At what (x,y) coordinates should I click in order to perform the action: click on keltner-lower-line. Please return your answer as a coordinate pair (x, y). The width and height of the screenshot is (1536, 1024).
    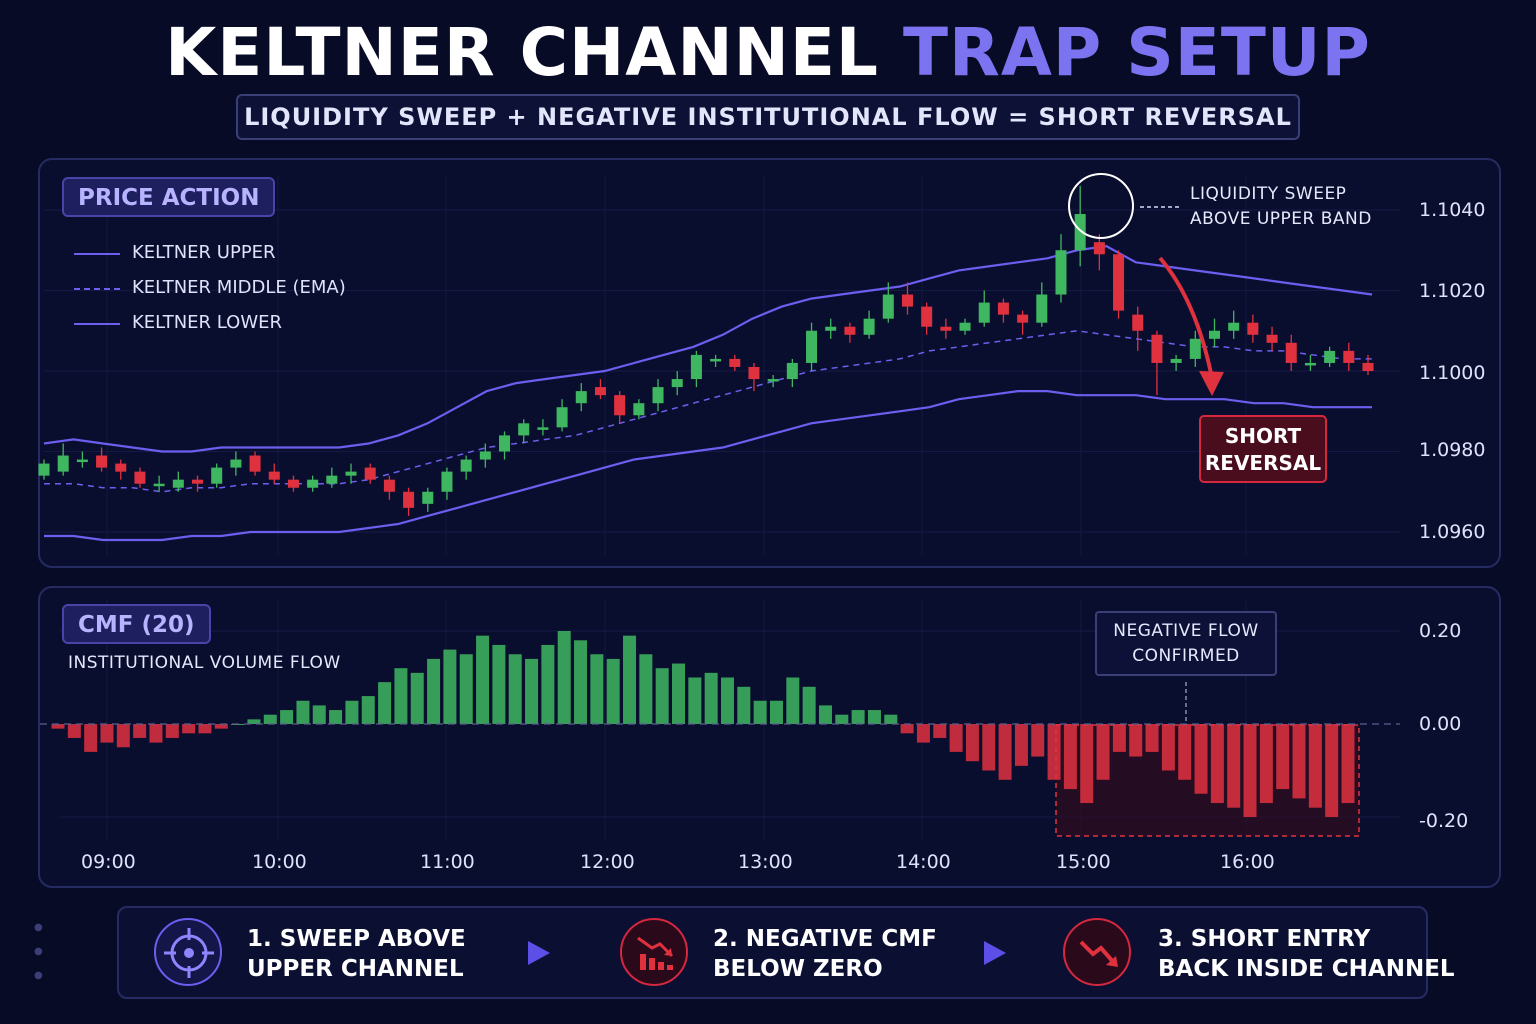
    Looking at the image, I should click on (708, 466).